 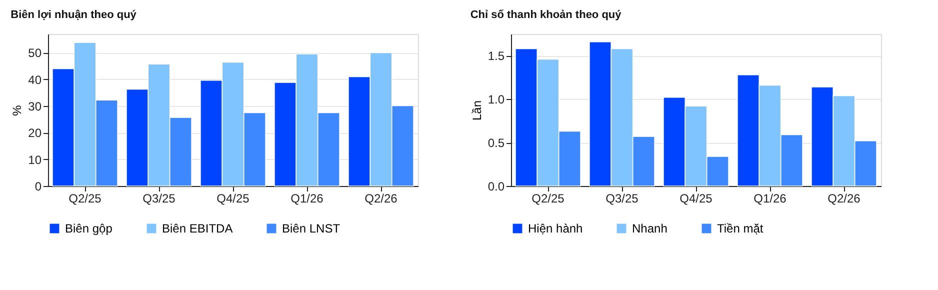 I want to click on legend-label: Tiền mặt, so click(x=740, y=229).